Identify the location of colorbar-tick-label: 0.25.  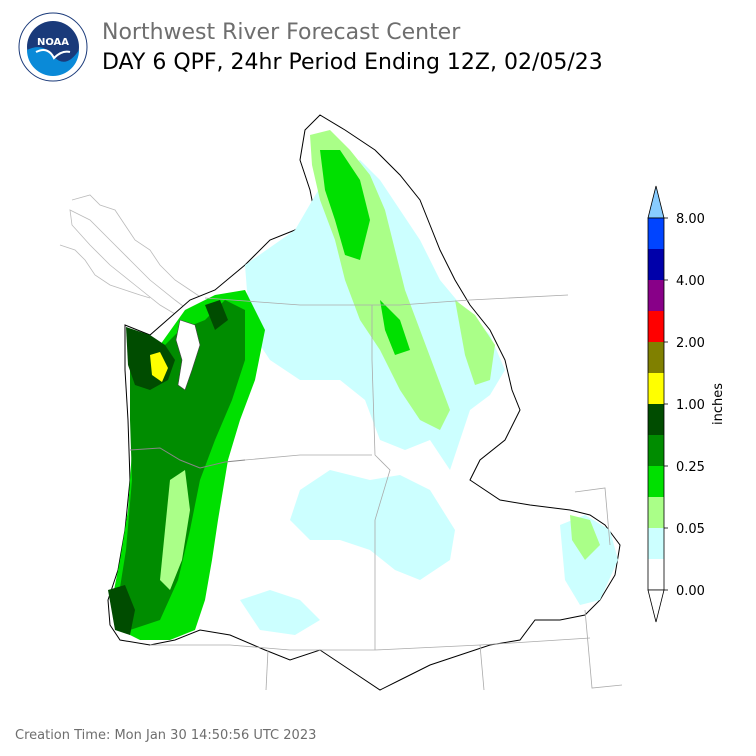
(690, 467).